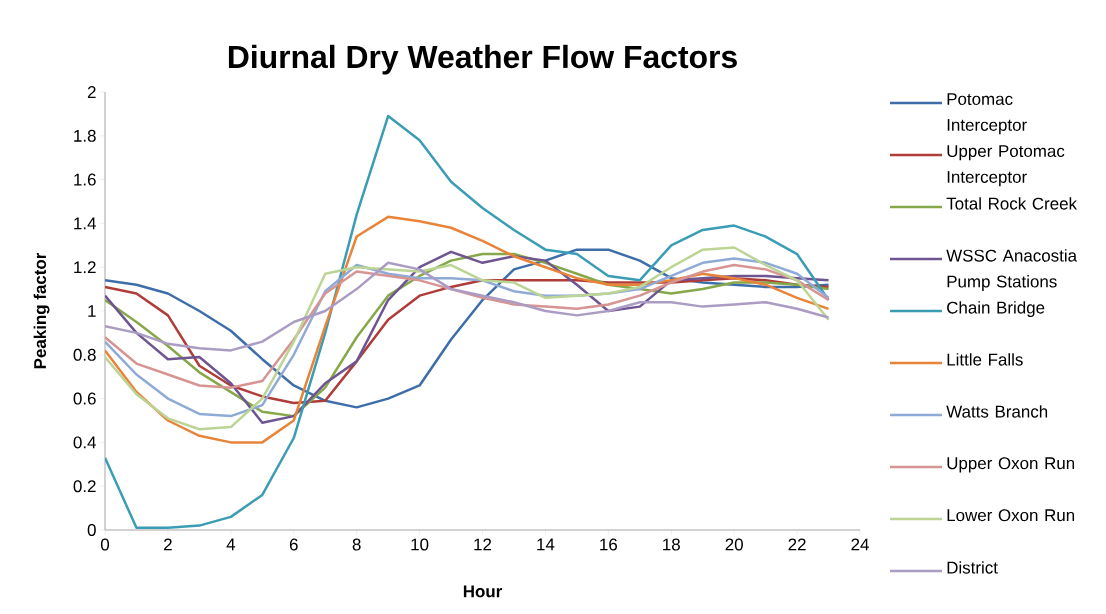  Describe the element at coordinates (1011, 515) in the screenshot. I see `legend-label: Lower Oxon Run` at that location.